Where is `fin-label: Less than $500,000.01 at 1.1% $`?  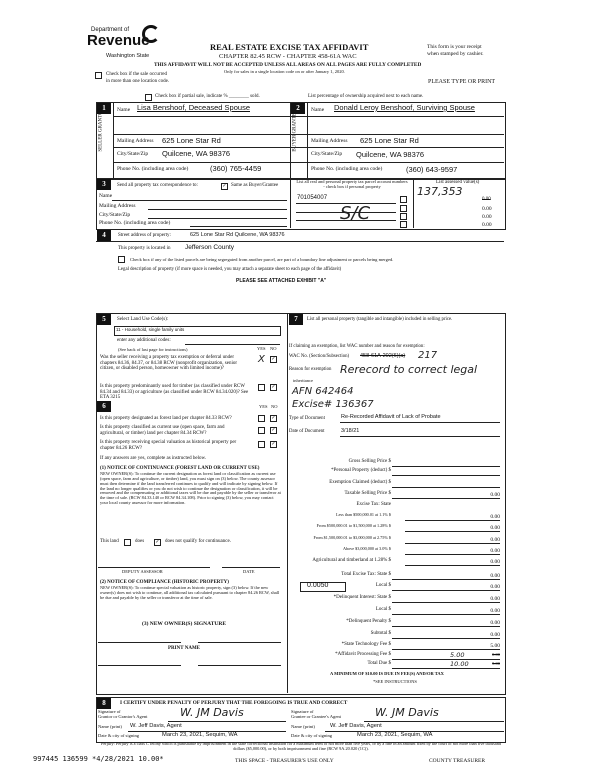
fin-label: Less than $500,000.01 at 1.1% $ is located at coordinates (363, 514).